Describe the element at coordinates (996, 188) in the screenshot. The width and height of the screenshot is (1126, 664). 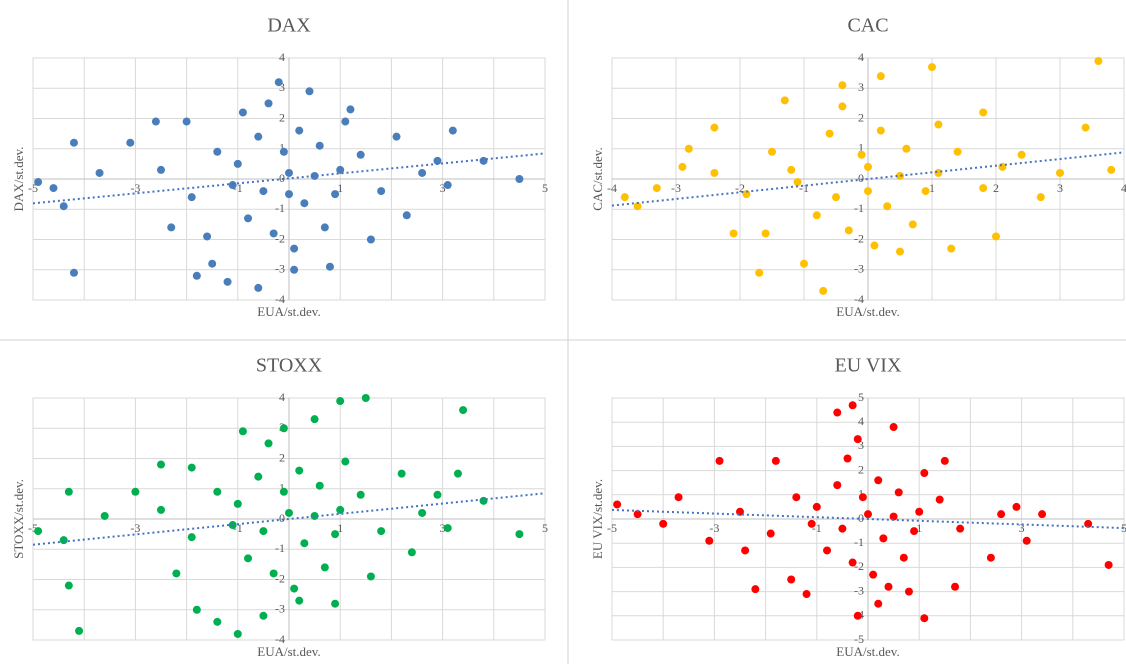
I see `x-tick-label: 2` at that location.